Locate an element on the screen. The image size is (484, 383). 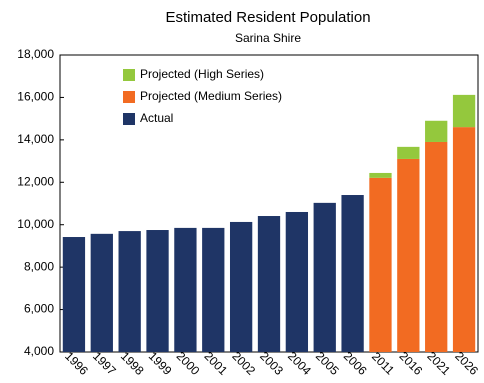
x-tick-label: 2021 is located at coordinates (438, 363).